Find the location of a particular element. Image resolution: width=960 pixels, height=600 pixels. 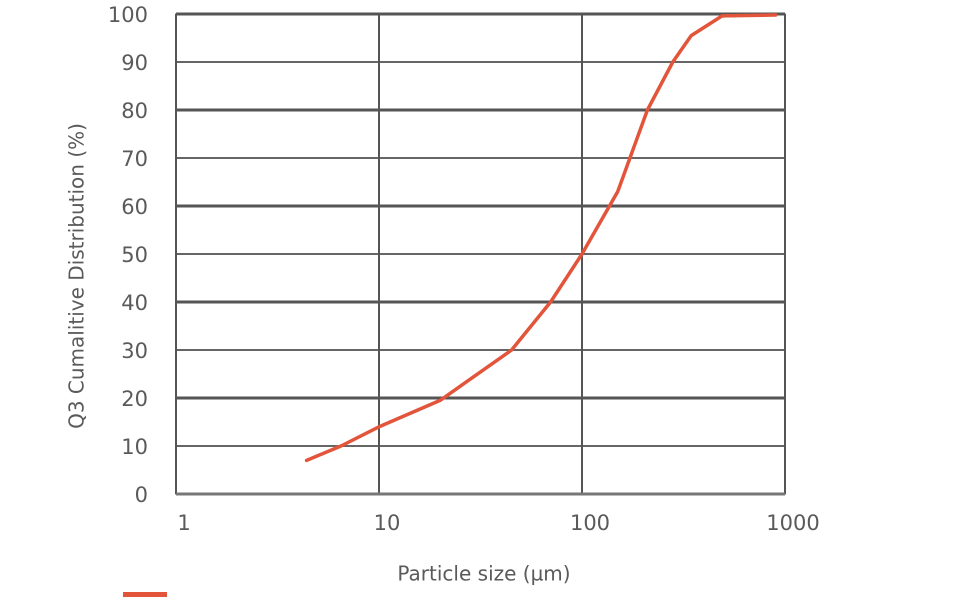

x-tick-label: 1 is located at coordinates (183, 523).